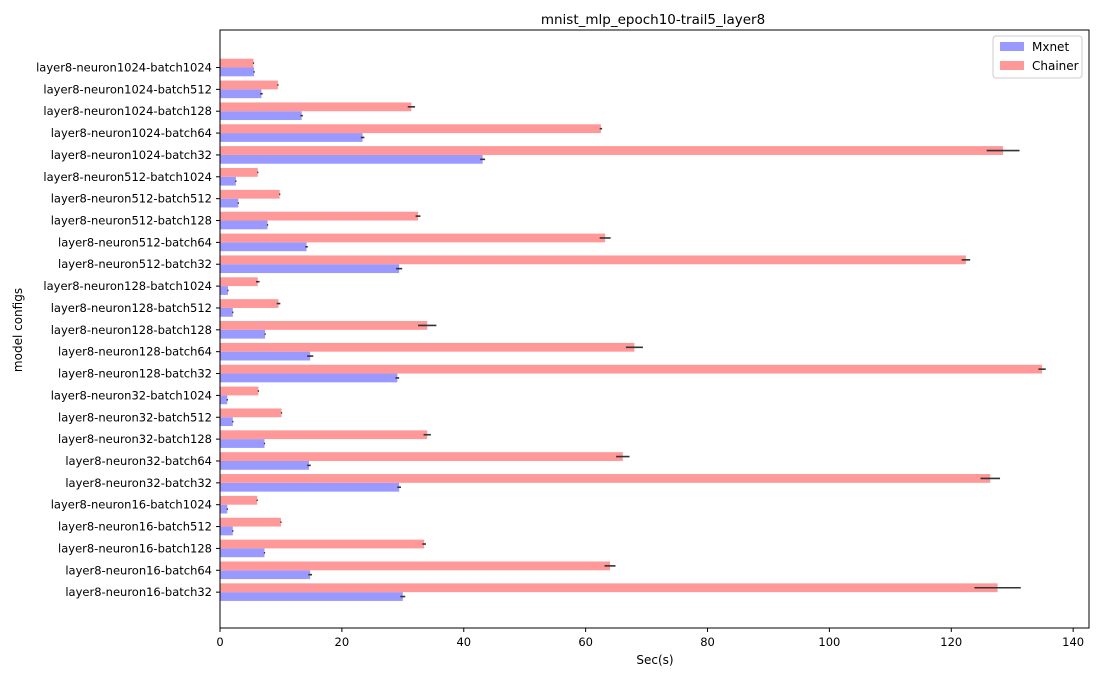  What do you see at coordinates (131, 199) in the screenshot?
I see `y-tick-label: layer8-neuron512-batch512` at bounding box center [131, 199].